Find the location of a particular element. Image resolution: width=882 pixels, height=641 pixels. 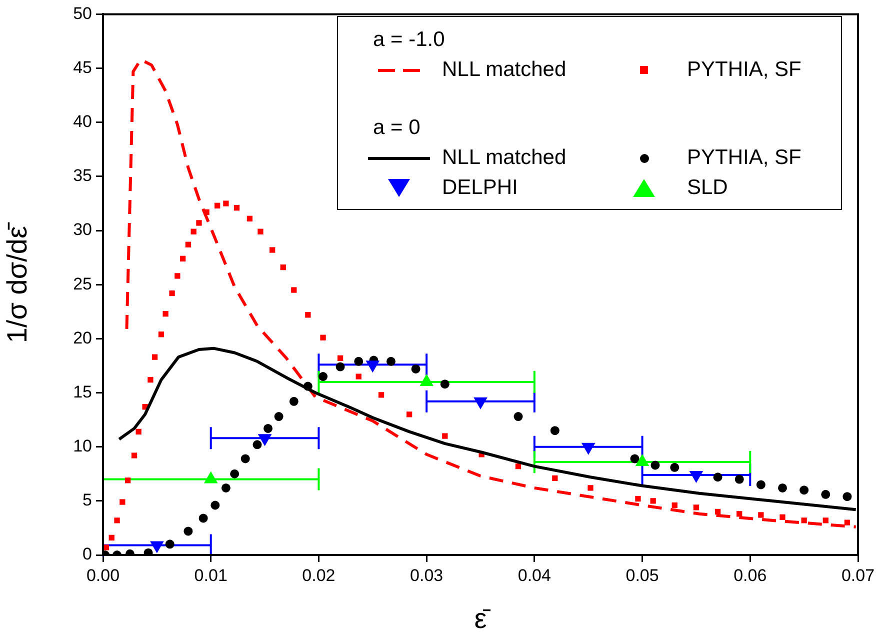

x-tick-label: 0.07 is located at coordinates (858, 575).